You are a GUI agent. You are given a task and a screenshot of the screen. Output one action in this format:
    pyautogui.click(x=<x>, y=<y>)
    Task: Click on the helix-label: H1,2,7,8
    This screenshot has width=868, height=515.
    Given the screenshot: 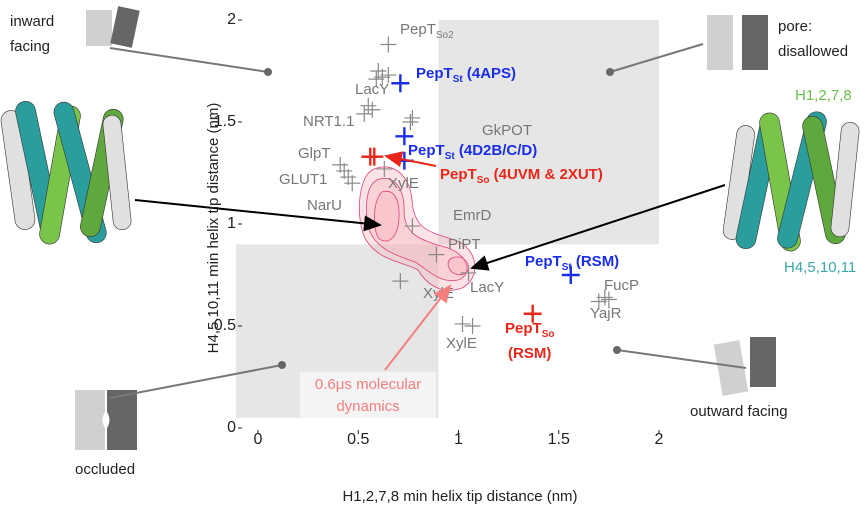 What is the action you would take?
    pyautogui.click(x=823, y=95)
    